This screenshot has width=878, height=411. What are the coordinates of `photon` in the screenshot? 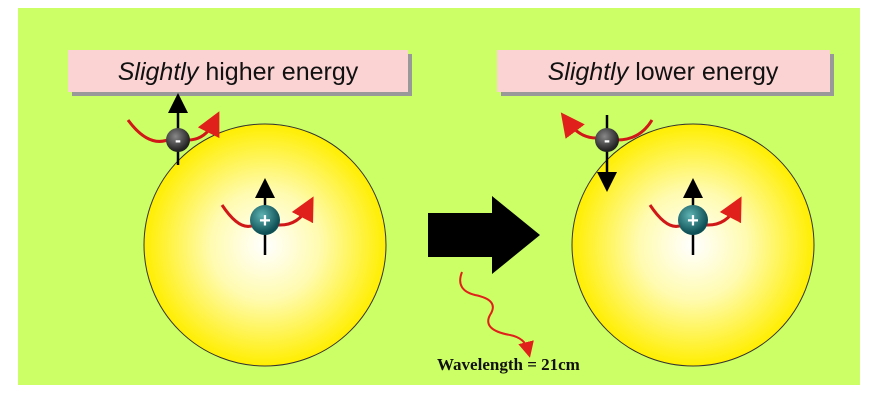 It's located at (496, 314).